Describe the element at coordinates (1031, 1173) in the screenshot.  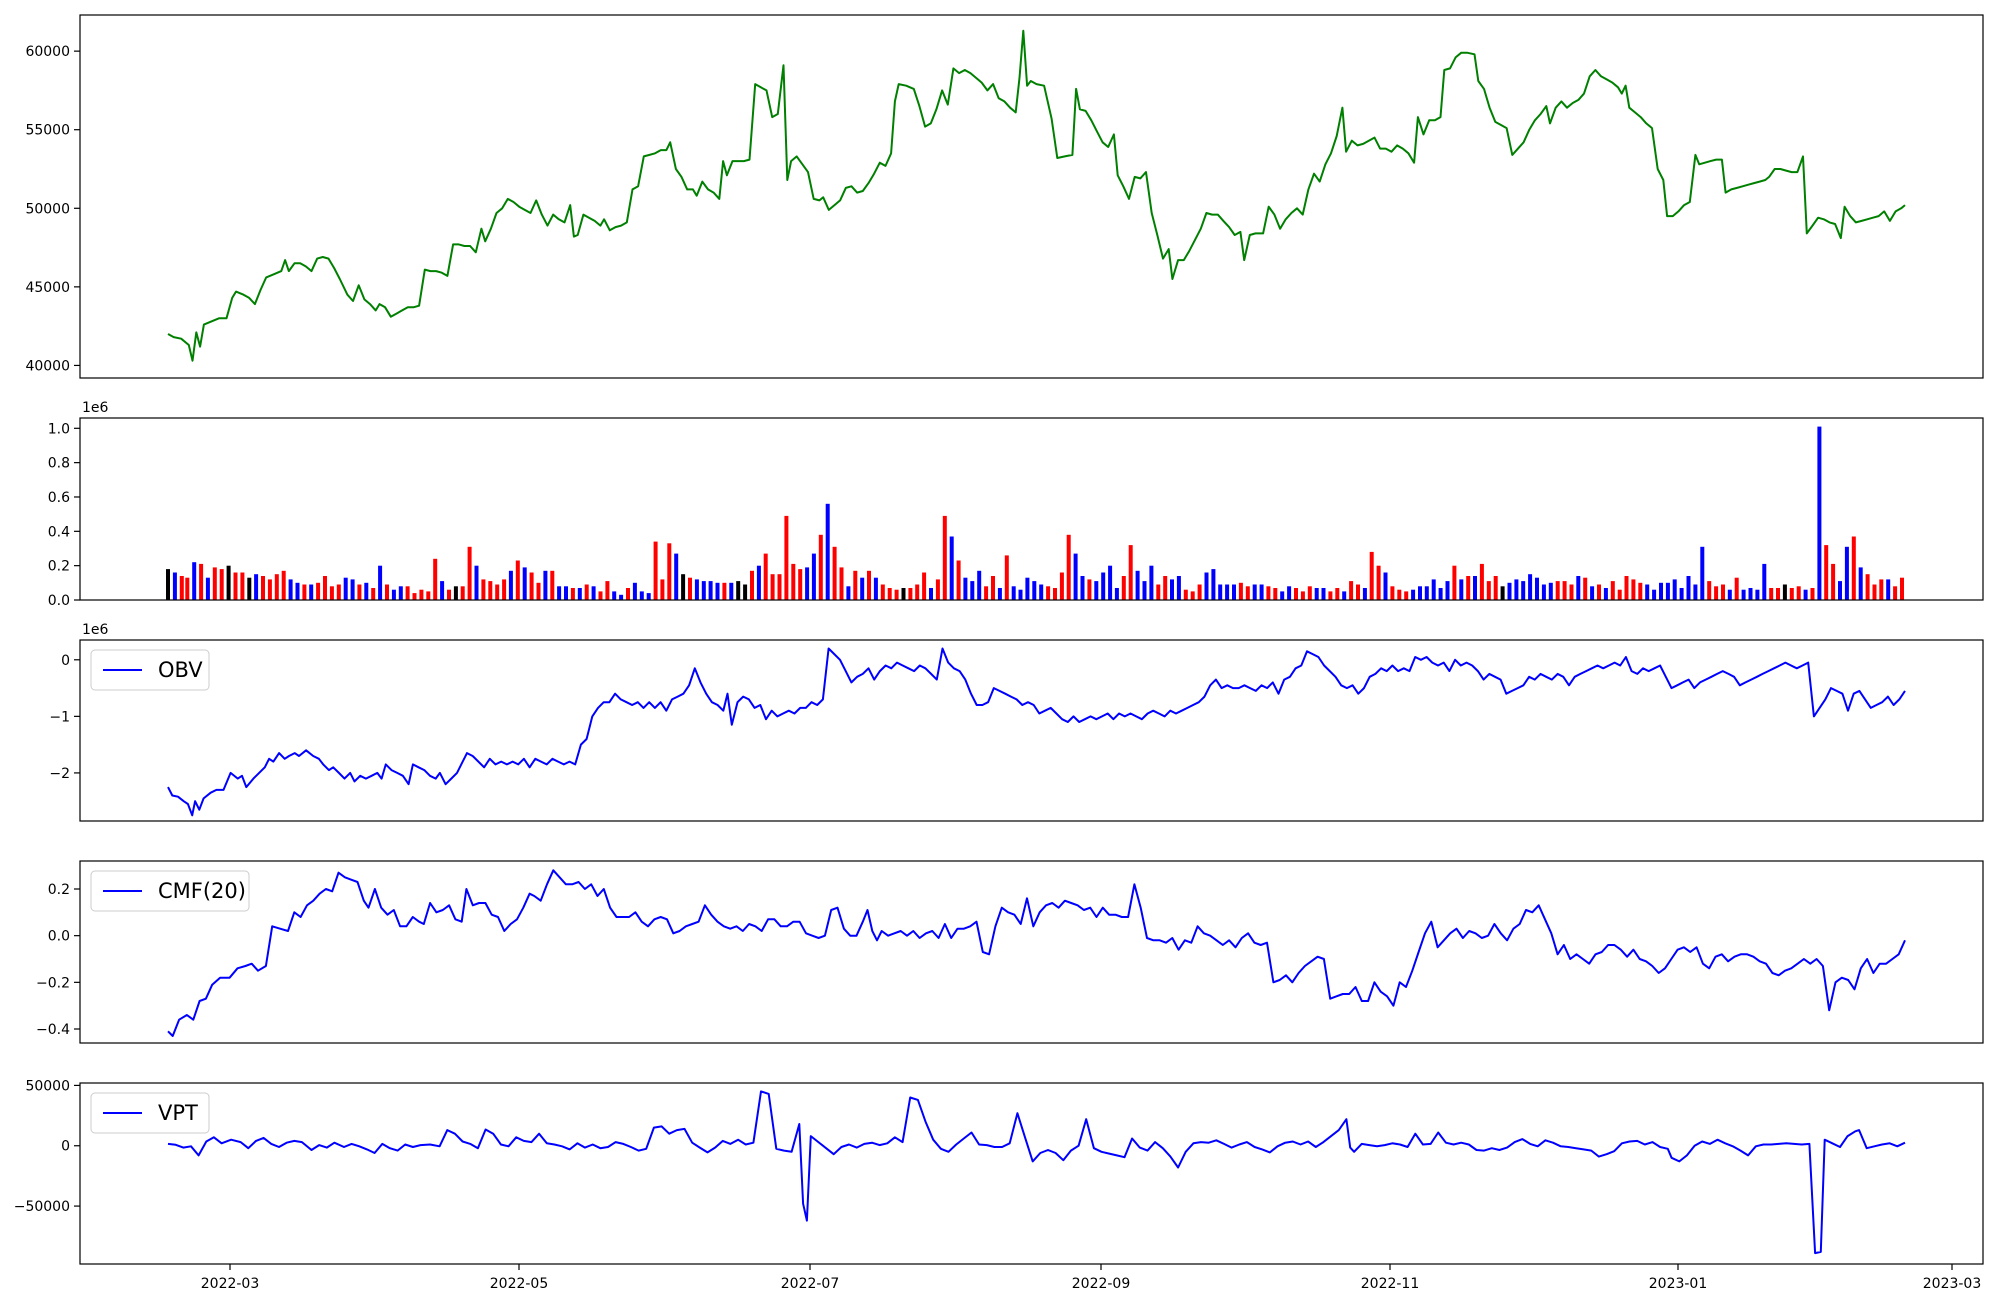
I see `vpt-frame` at that location.